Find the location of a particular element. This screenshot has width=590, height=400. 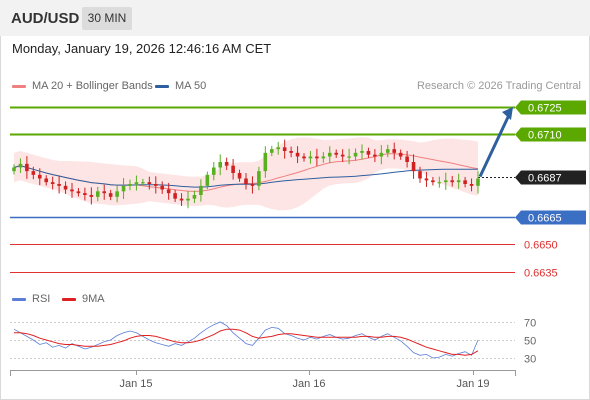

legend-ma50: MA 50 is located at coordinates (180, 86).